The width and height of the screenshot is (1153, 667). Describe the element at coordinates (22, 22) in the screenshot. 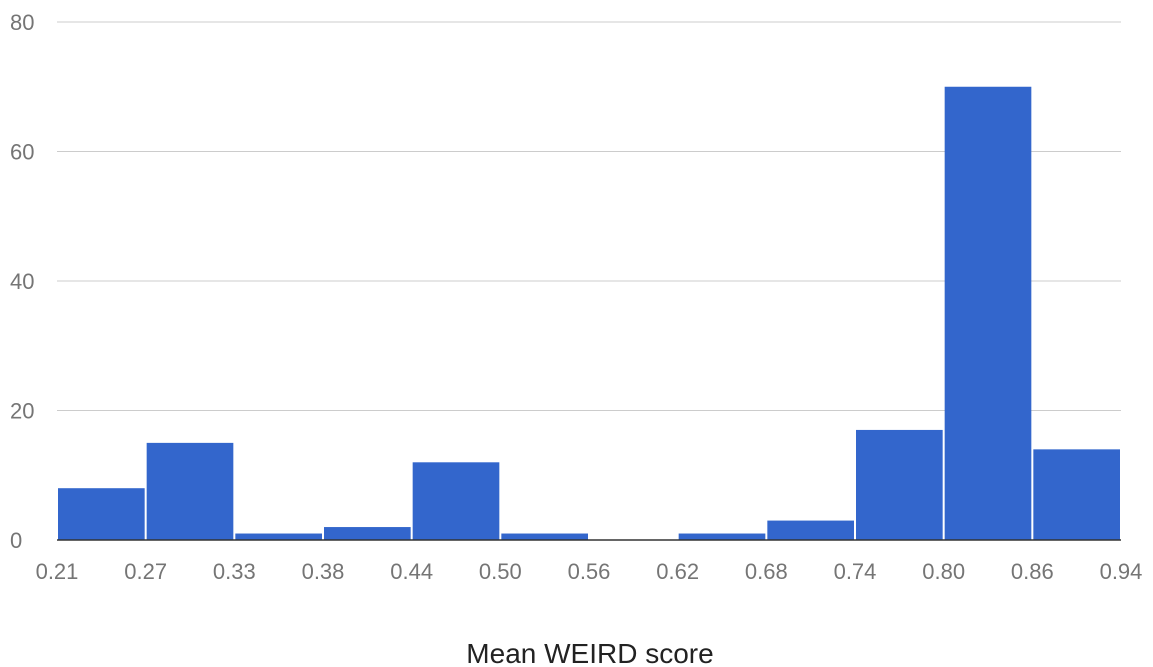

I see `y-tick-label: 80` at that location.